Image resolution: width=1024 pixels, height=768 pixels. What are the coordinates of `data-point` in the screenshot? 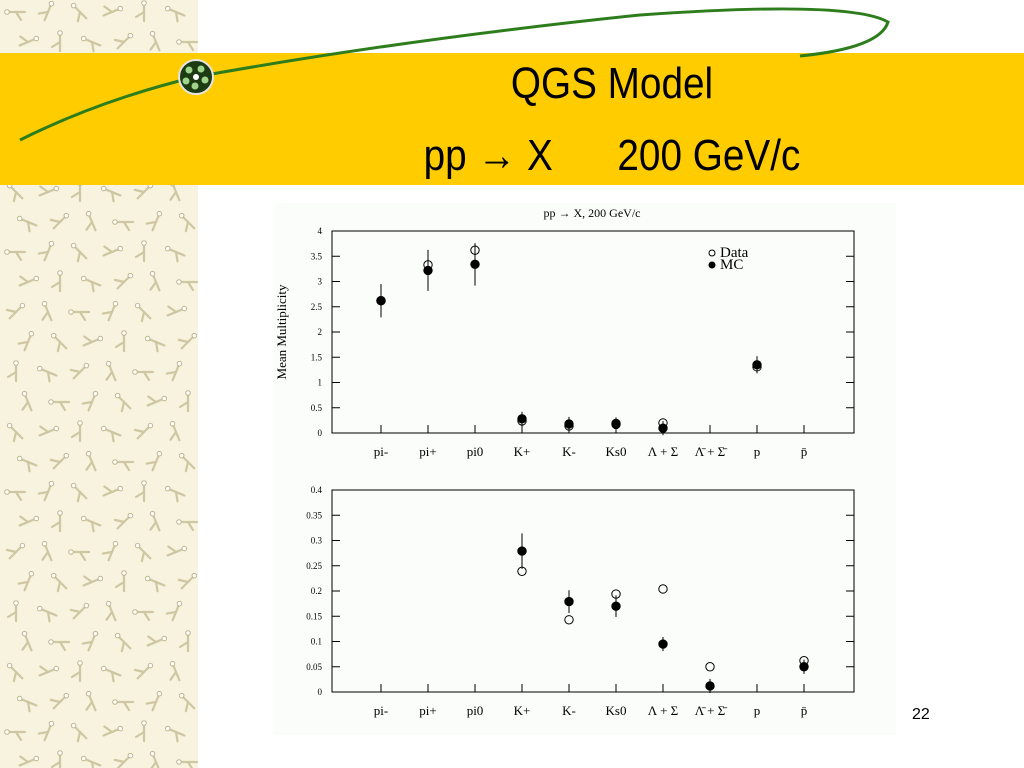 It's located at (569, 620).